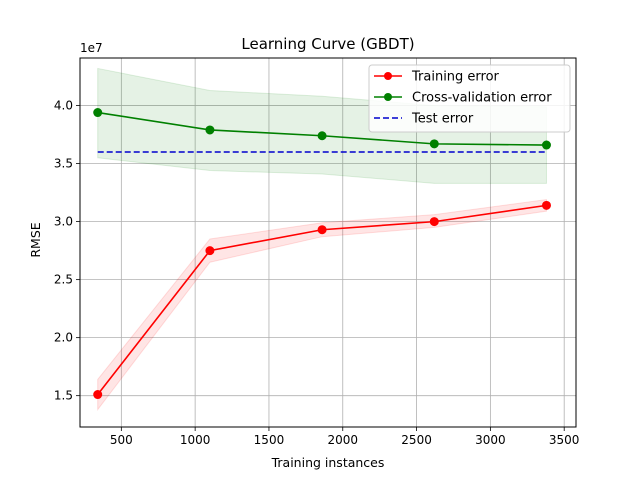 The image size is (640, 480). Describe the element at coordinates (490, 440) in the screenshot. I see `x-tick-label: 3000` at that location.